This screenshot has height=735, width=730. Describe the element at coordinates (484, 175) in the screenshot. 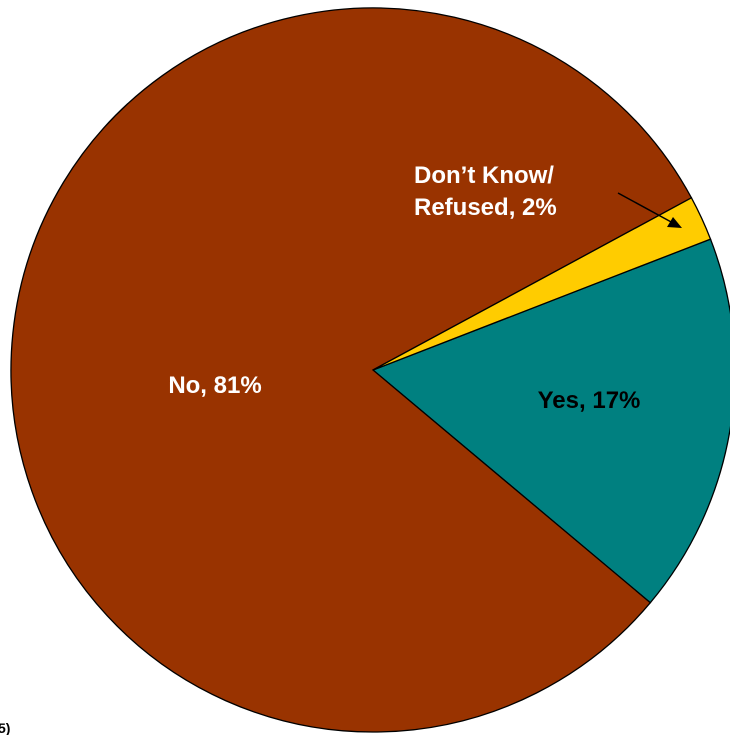

I see `label-dont-know-line1: Don’t Know/` at that location.